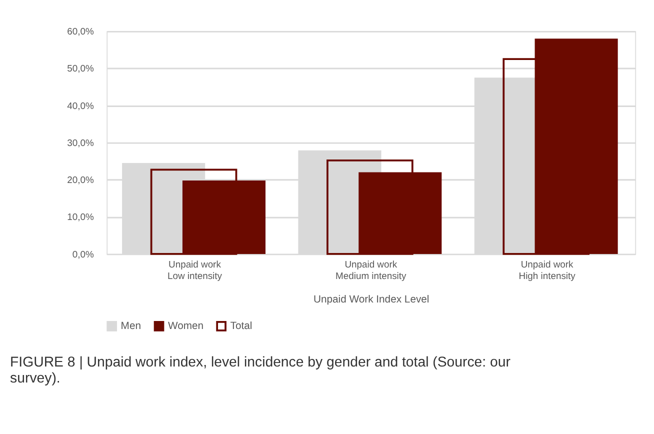  Describe the element at coordinates (241, 326) in the screenshot. I see `legend-label: Total` at that location.